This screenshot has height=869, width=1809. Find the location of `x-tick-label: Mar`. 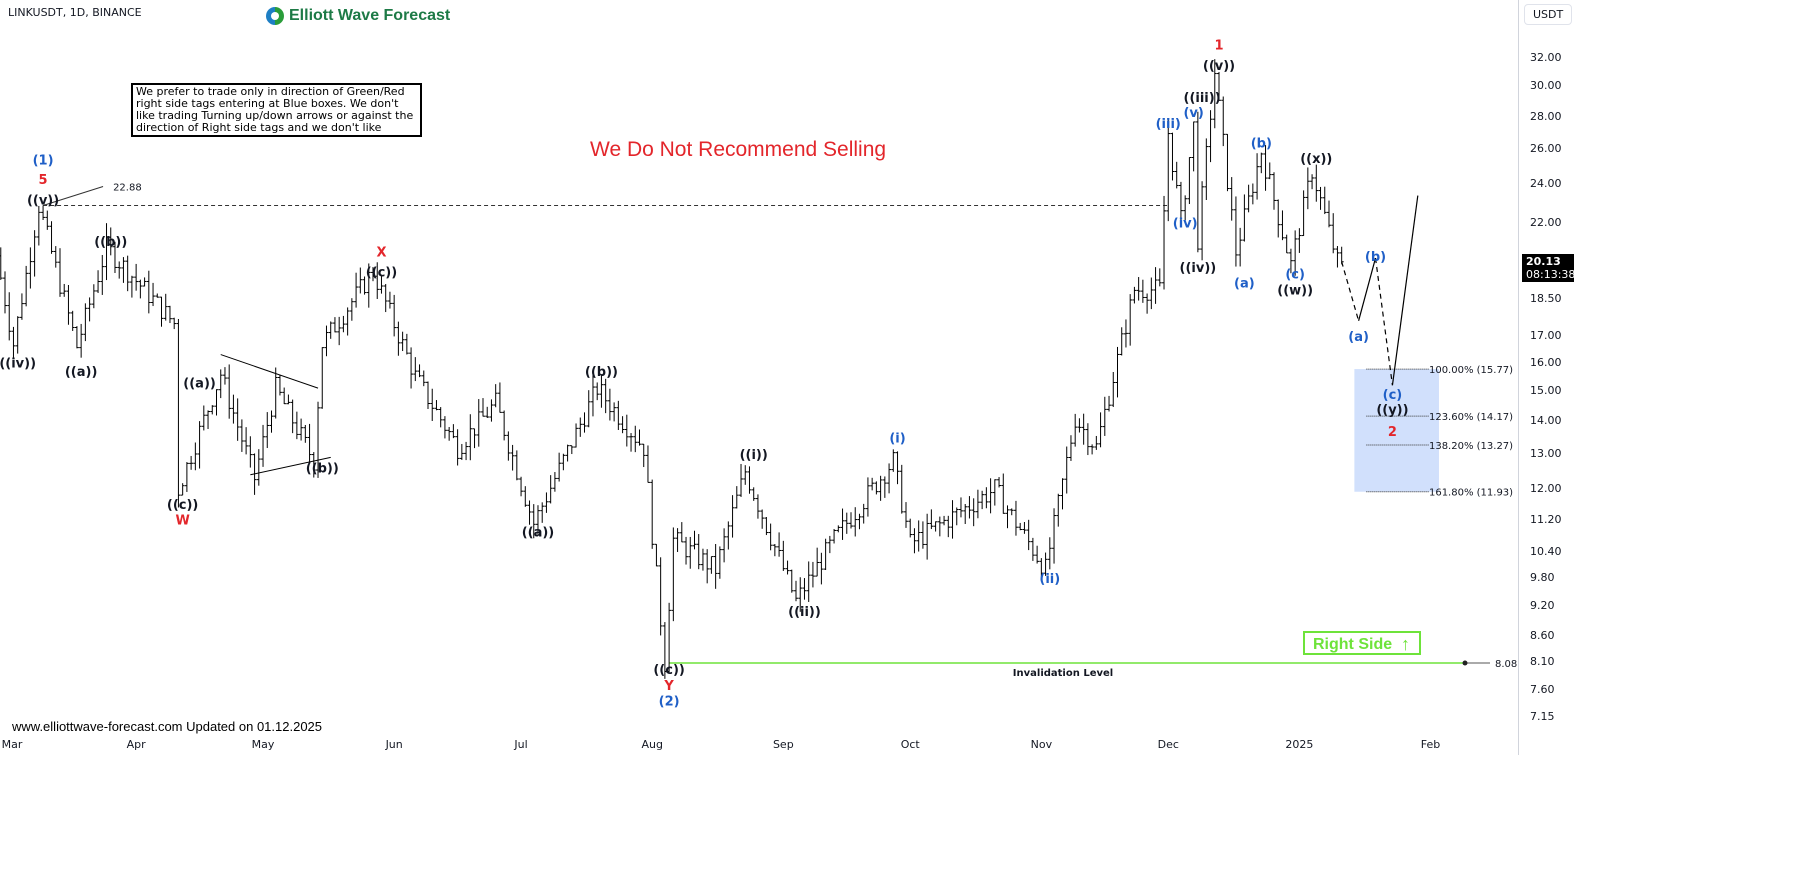

x-tick-label: Mar is located at coordinates (12, 744).